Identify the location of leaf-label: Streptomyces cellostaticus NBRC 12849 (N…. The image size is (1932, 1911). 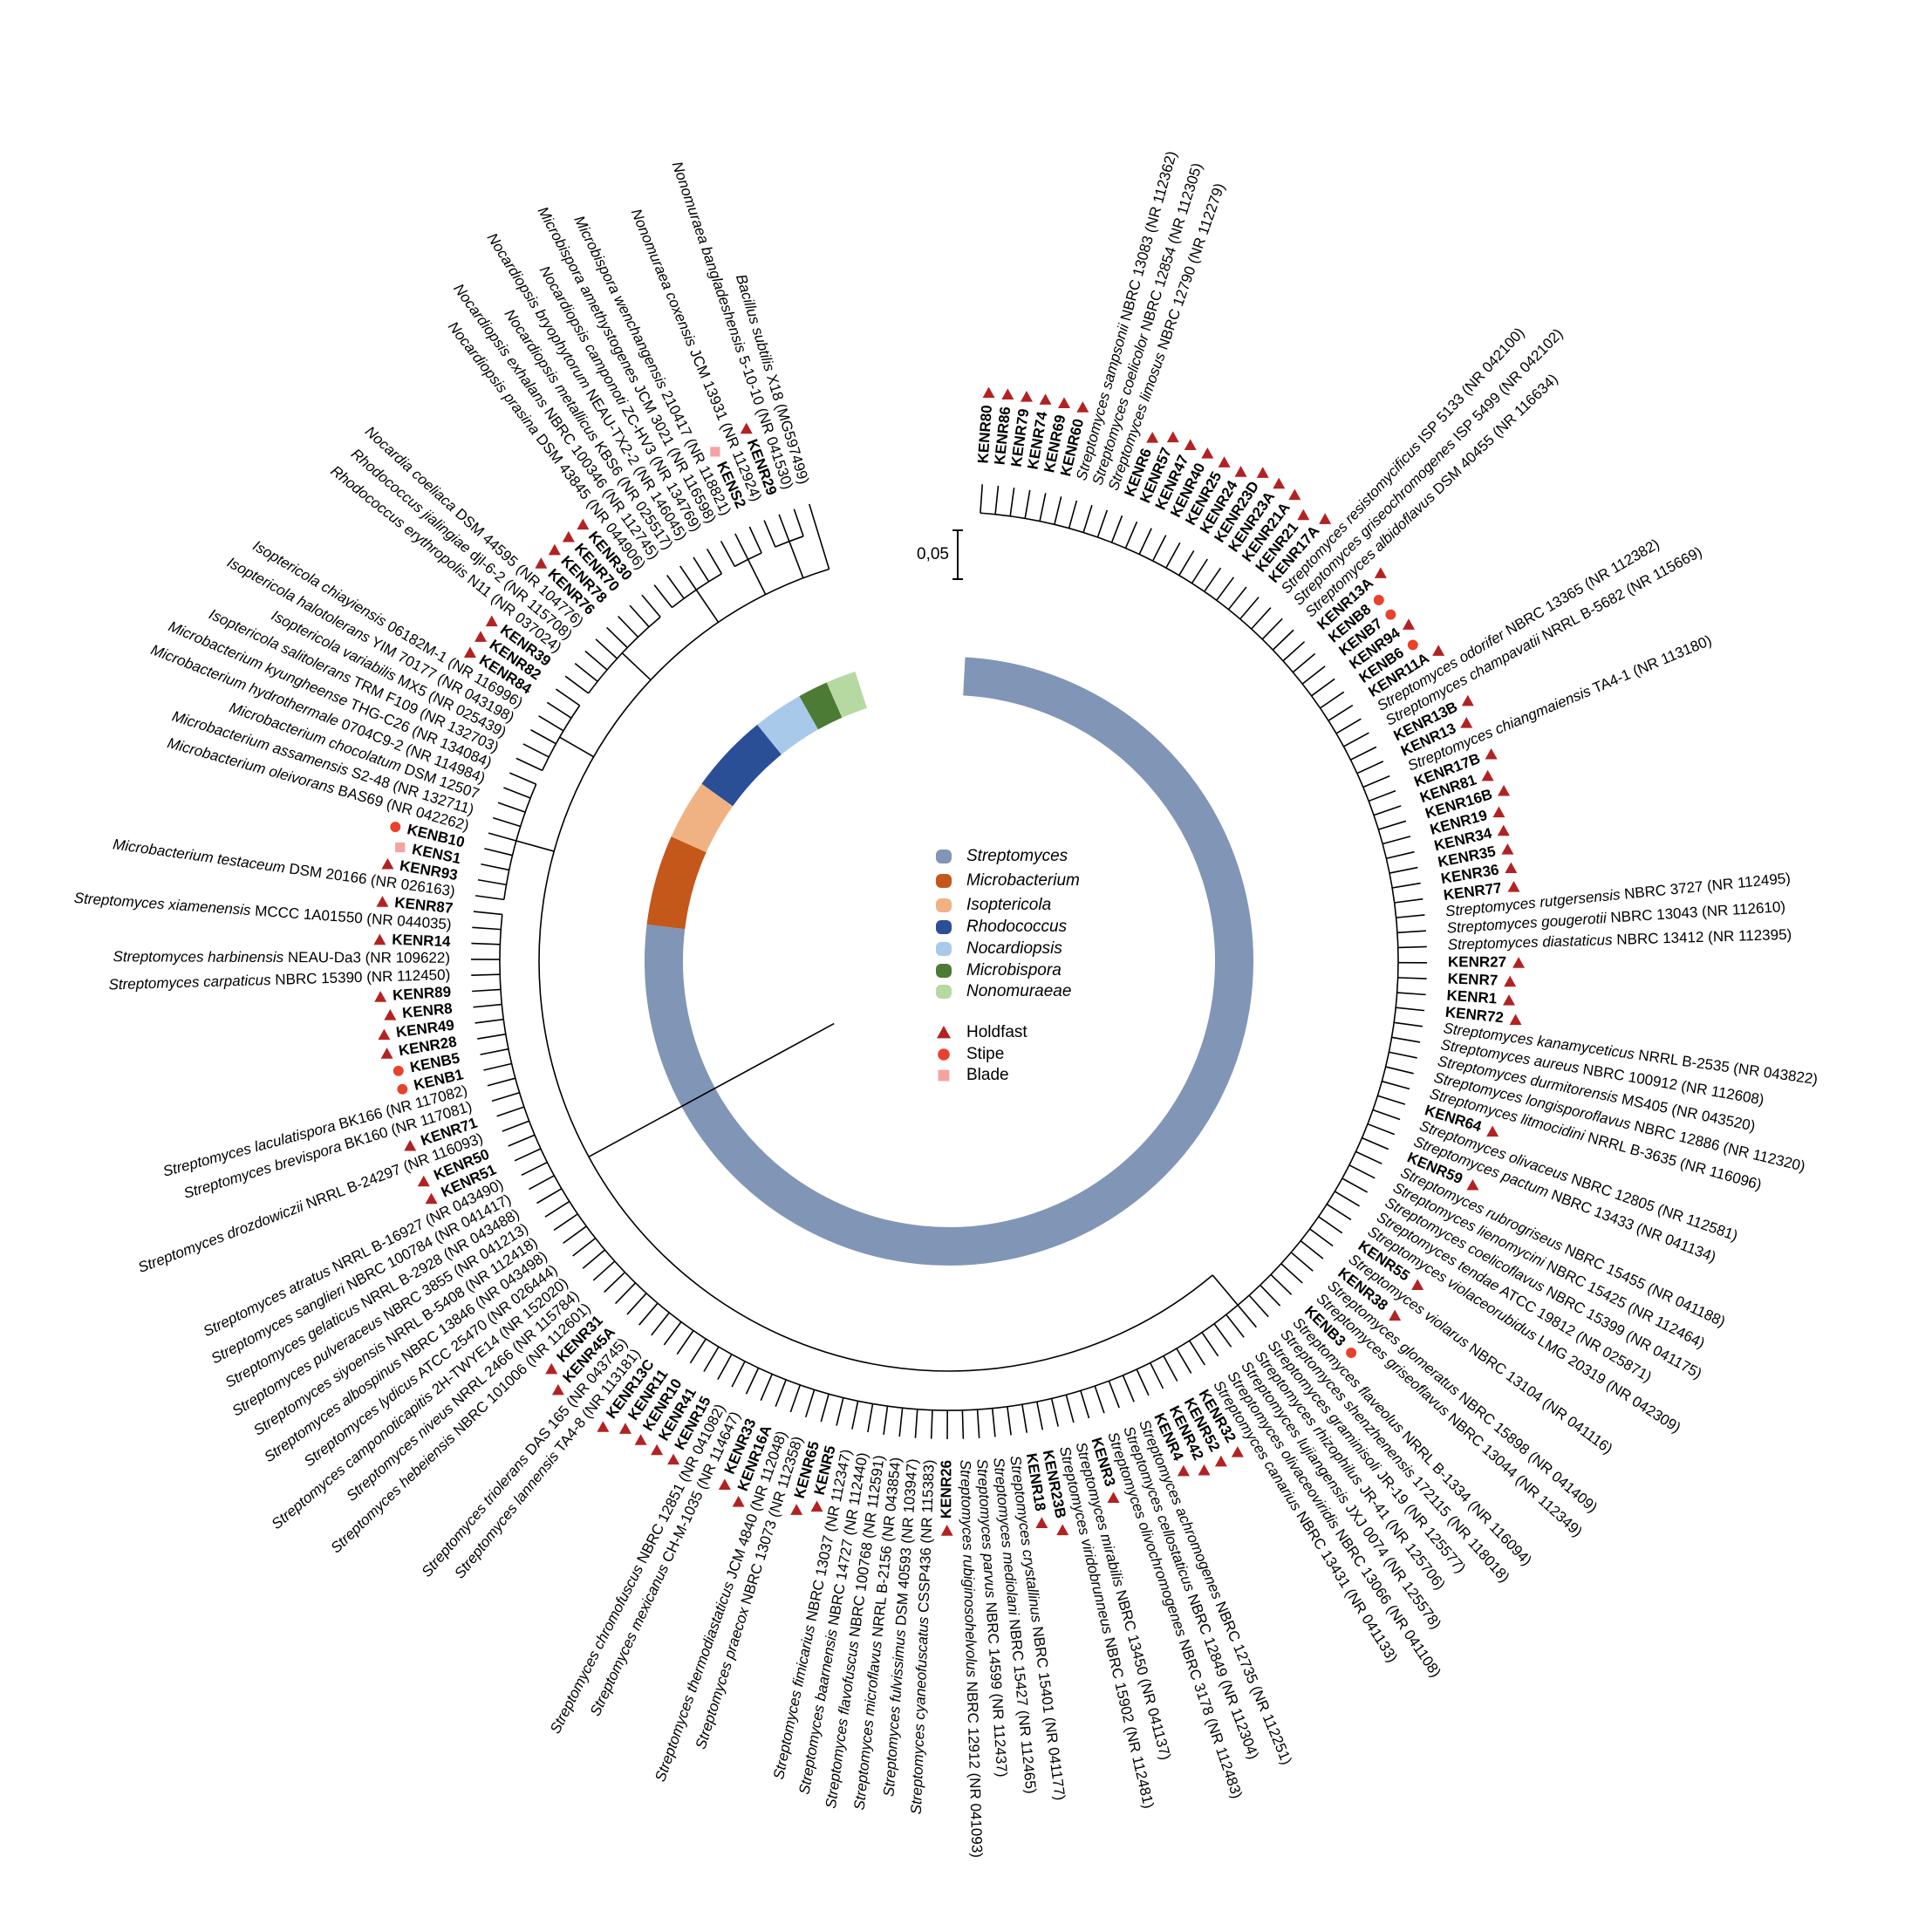
(1191, 1593).